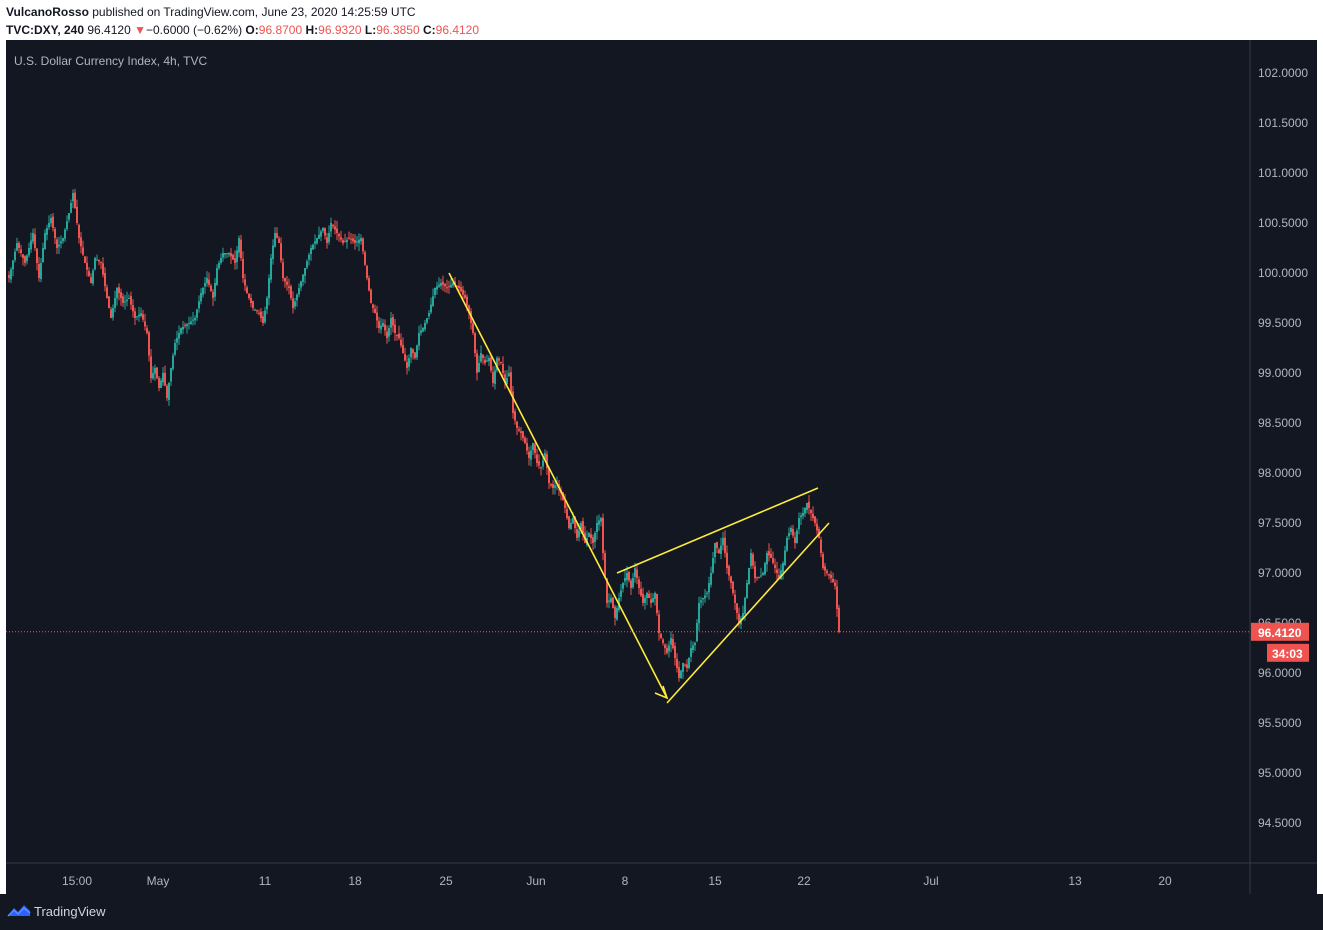 This screenshot has width=1323, height=930. I want to click on falling-trend-line, so click(558, 485).